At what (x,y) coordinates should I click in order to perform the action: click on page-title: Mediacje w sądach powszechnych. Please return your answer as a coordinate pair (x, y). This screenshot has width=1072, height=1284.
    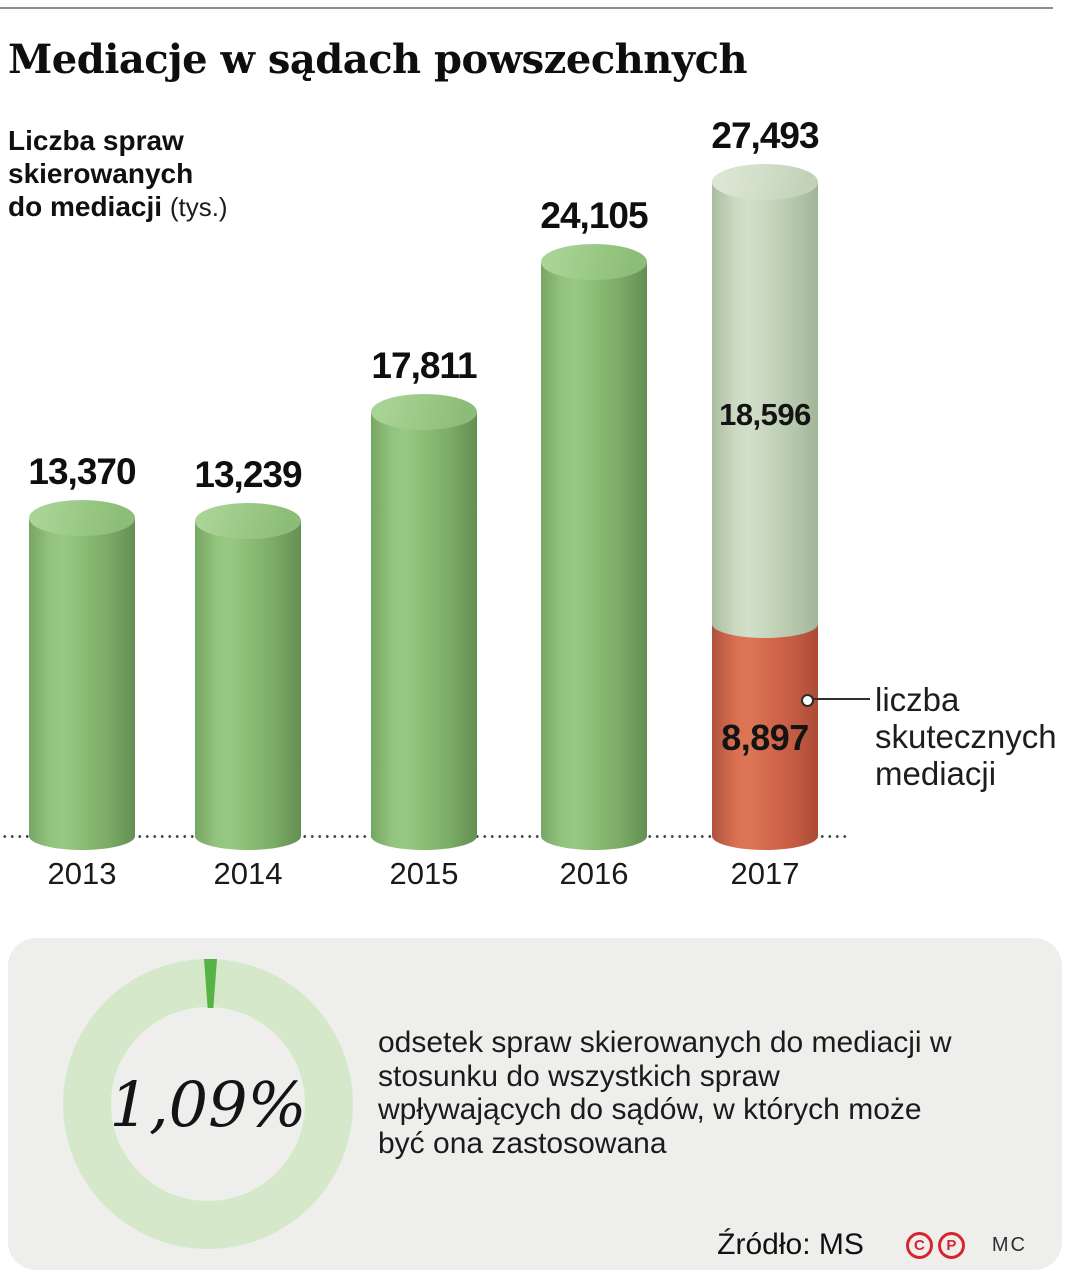
    Looking at the image, I should click on (378, 59).